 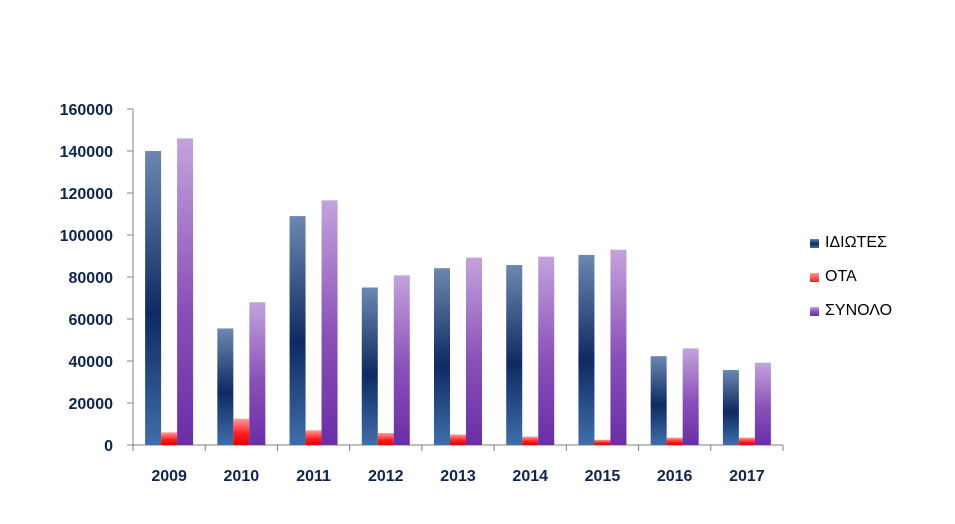 I want to click on legend-item-series-3: ΣΥΝΟΛΟ, so click(x=851, y=311).